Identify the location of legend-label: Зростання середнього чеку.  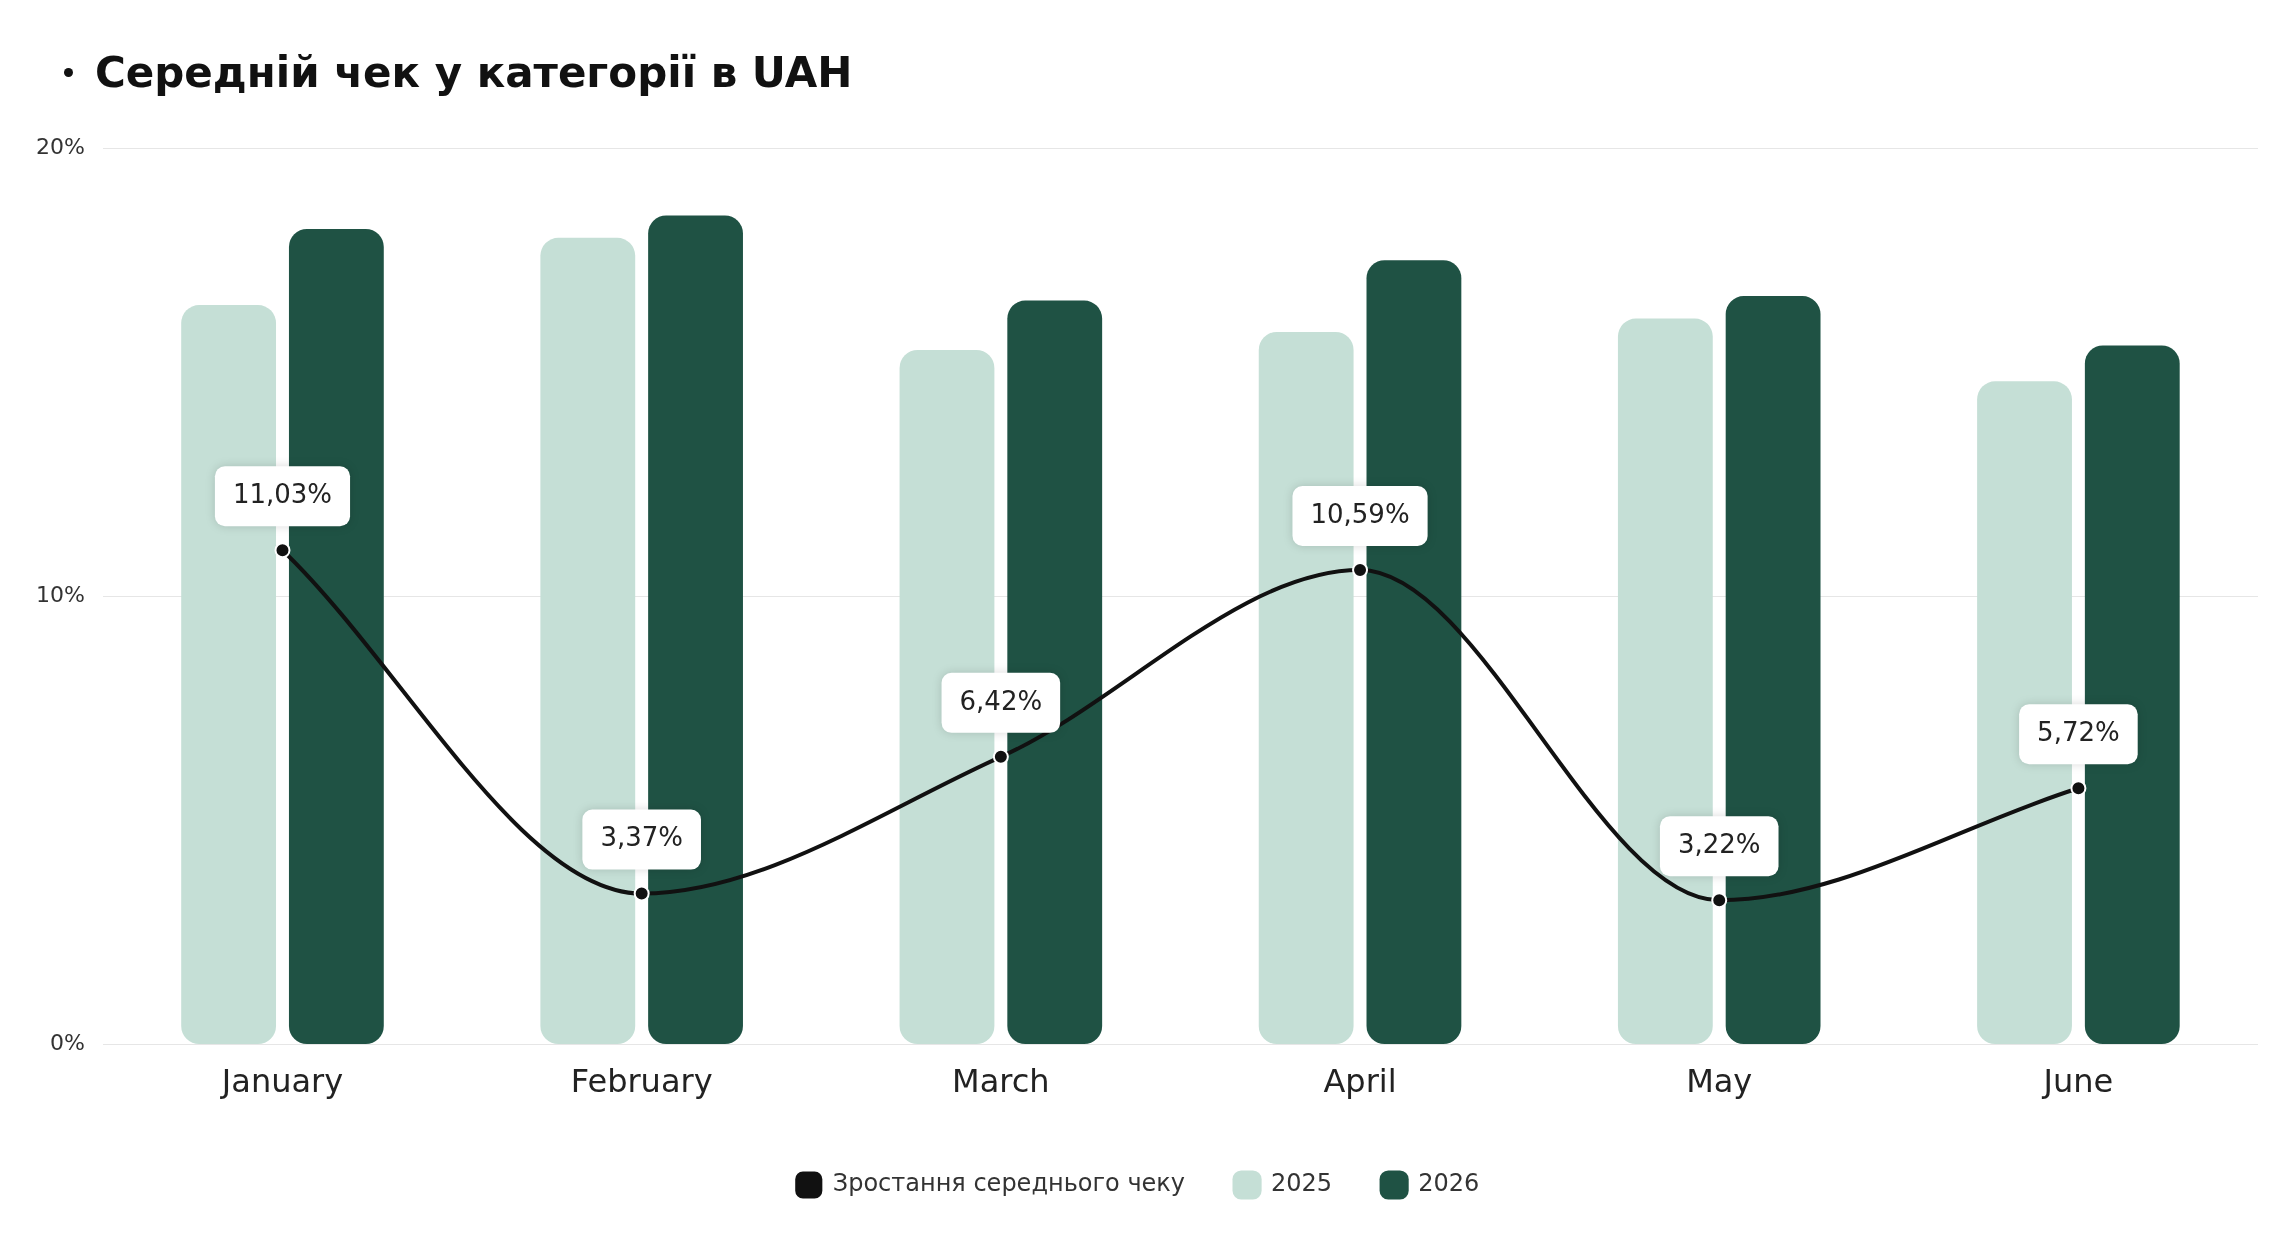
(1009, 1183).